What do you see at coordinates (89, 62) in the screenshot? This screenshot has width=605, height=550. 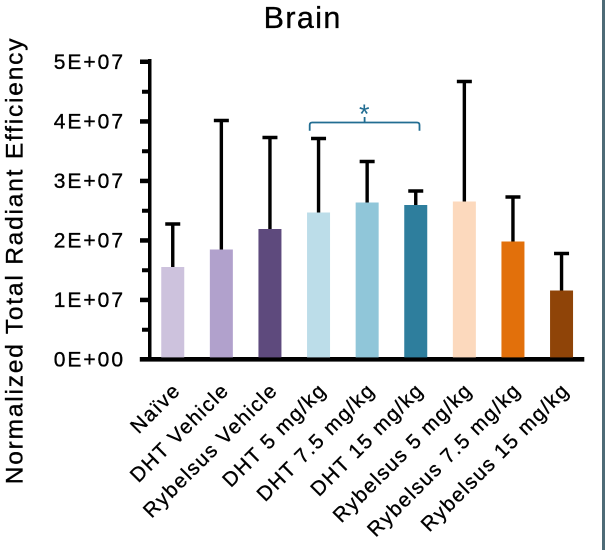 I see `svg-text: 5E+07` at bounding box center [89, 62].